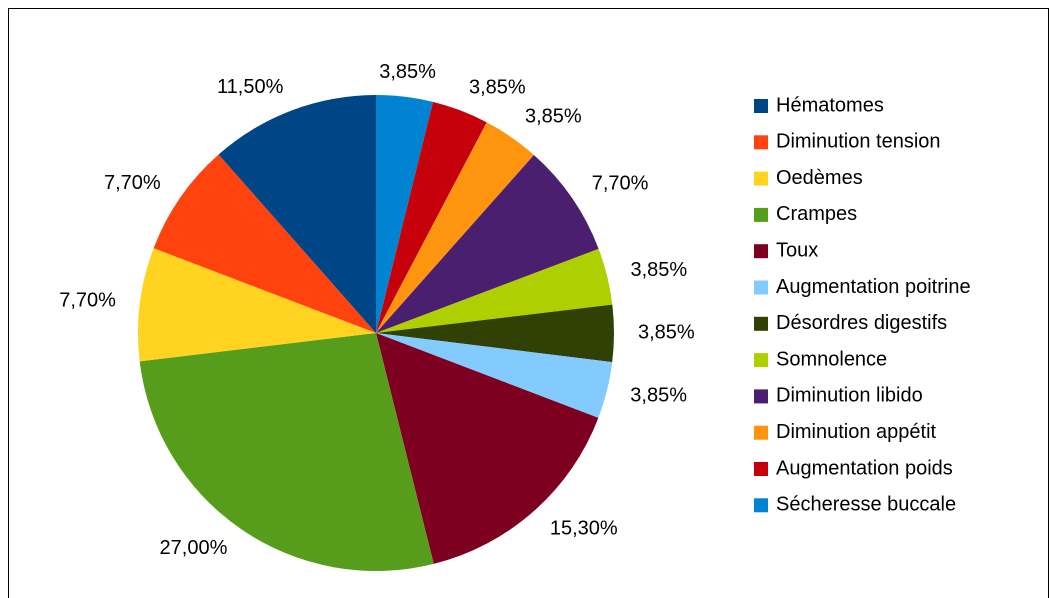  I want to click on legend-label: Diminution appétit, so click(856, 432).